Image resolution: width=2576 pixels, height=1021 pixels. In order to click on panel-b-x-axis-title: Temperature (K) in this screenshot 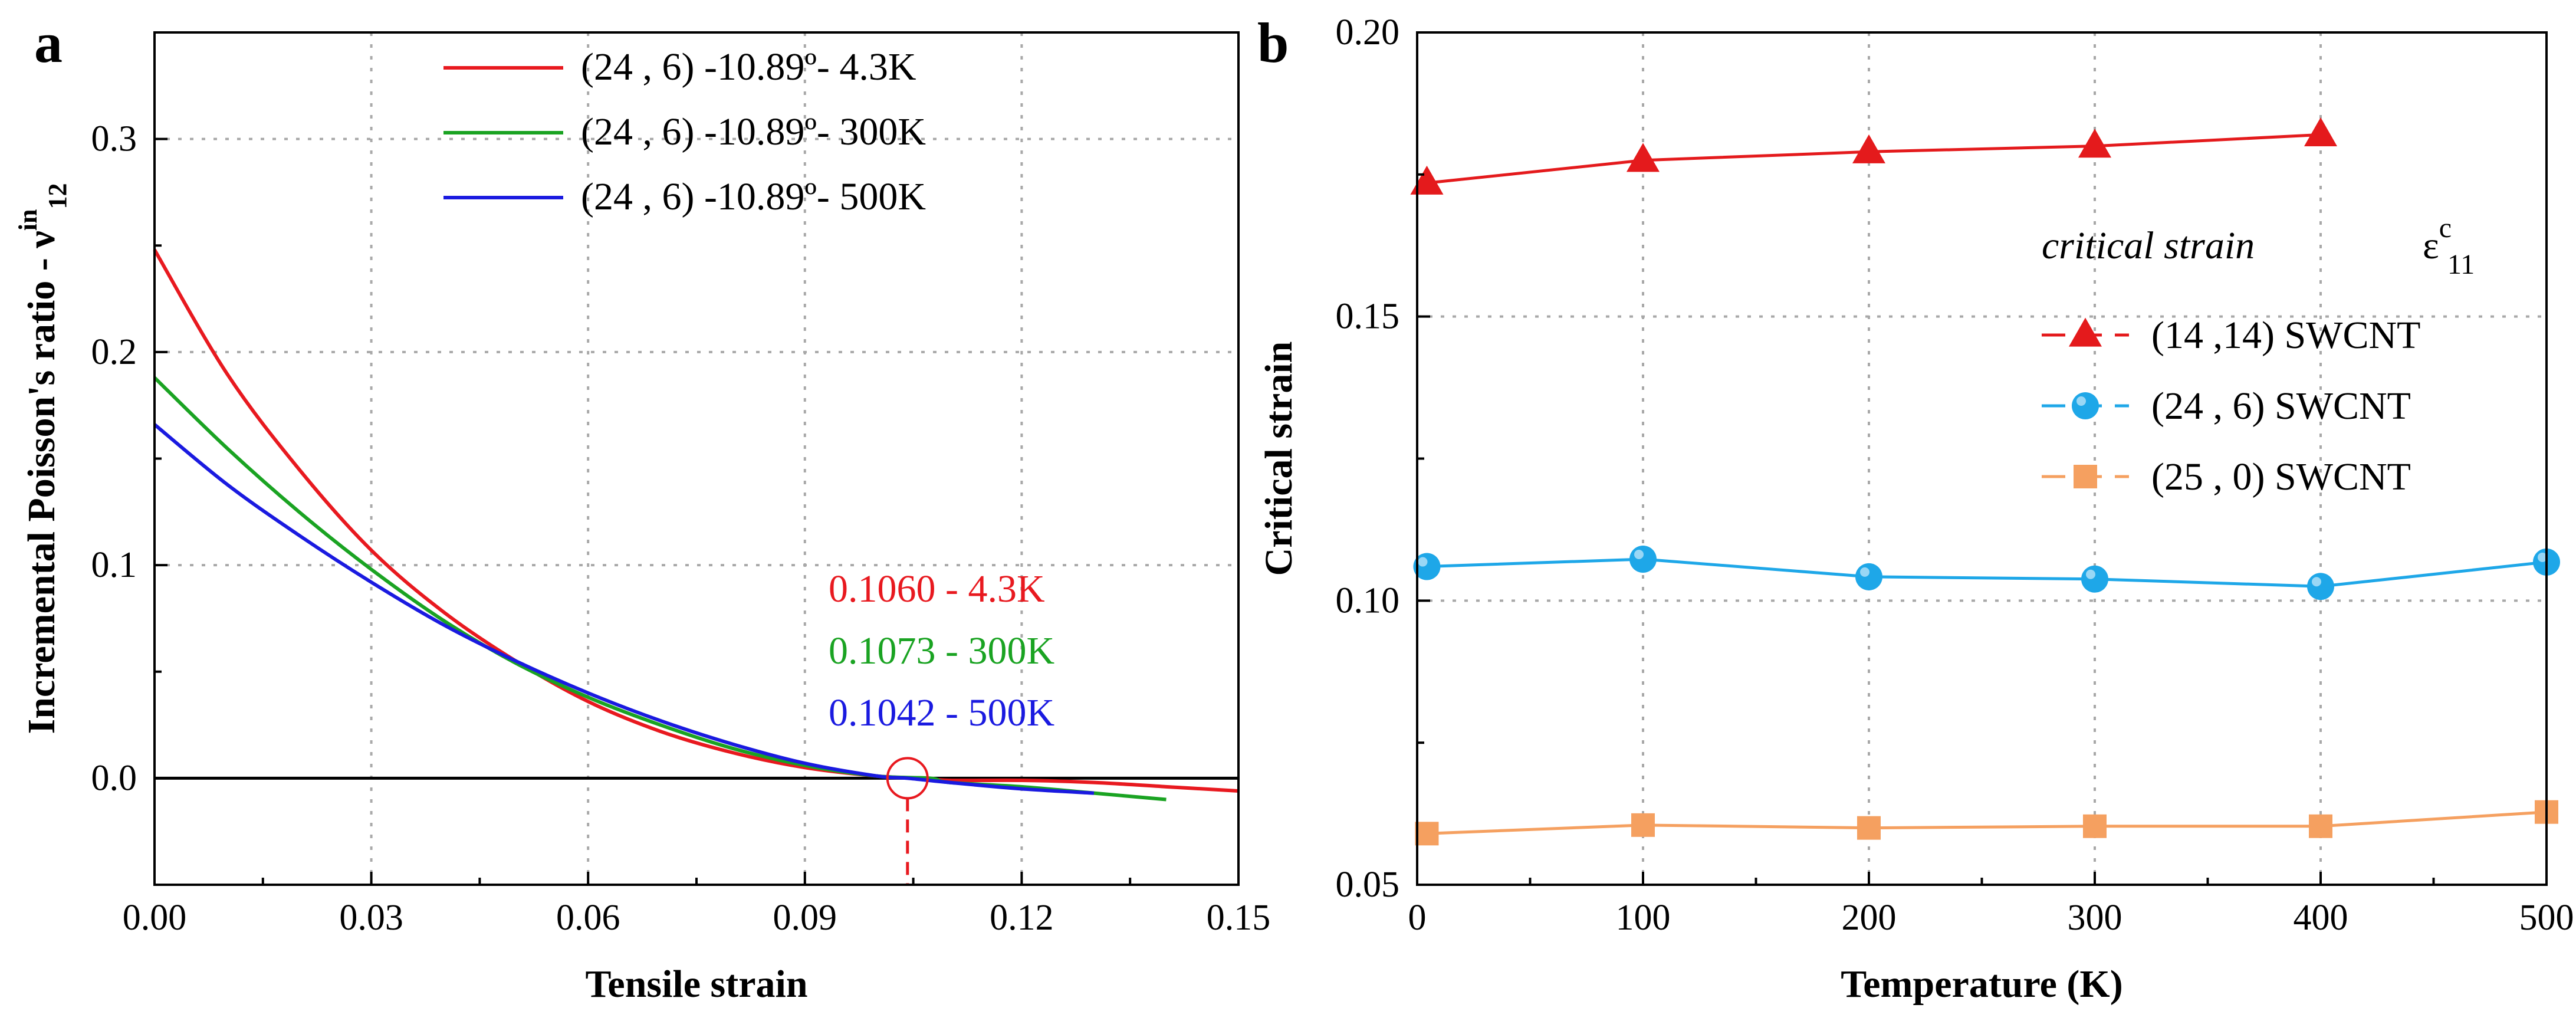, I will do `click(1981, 984)`.